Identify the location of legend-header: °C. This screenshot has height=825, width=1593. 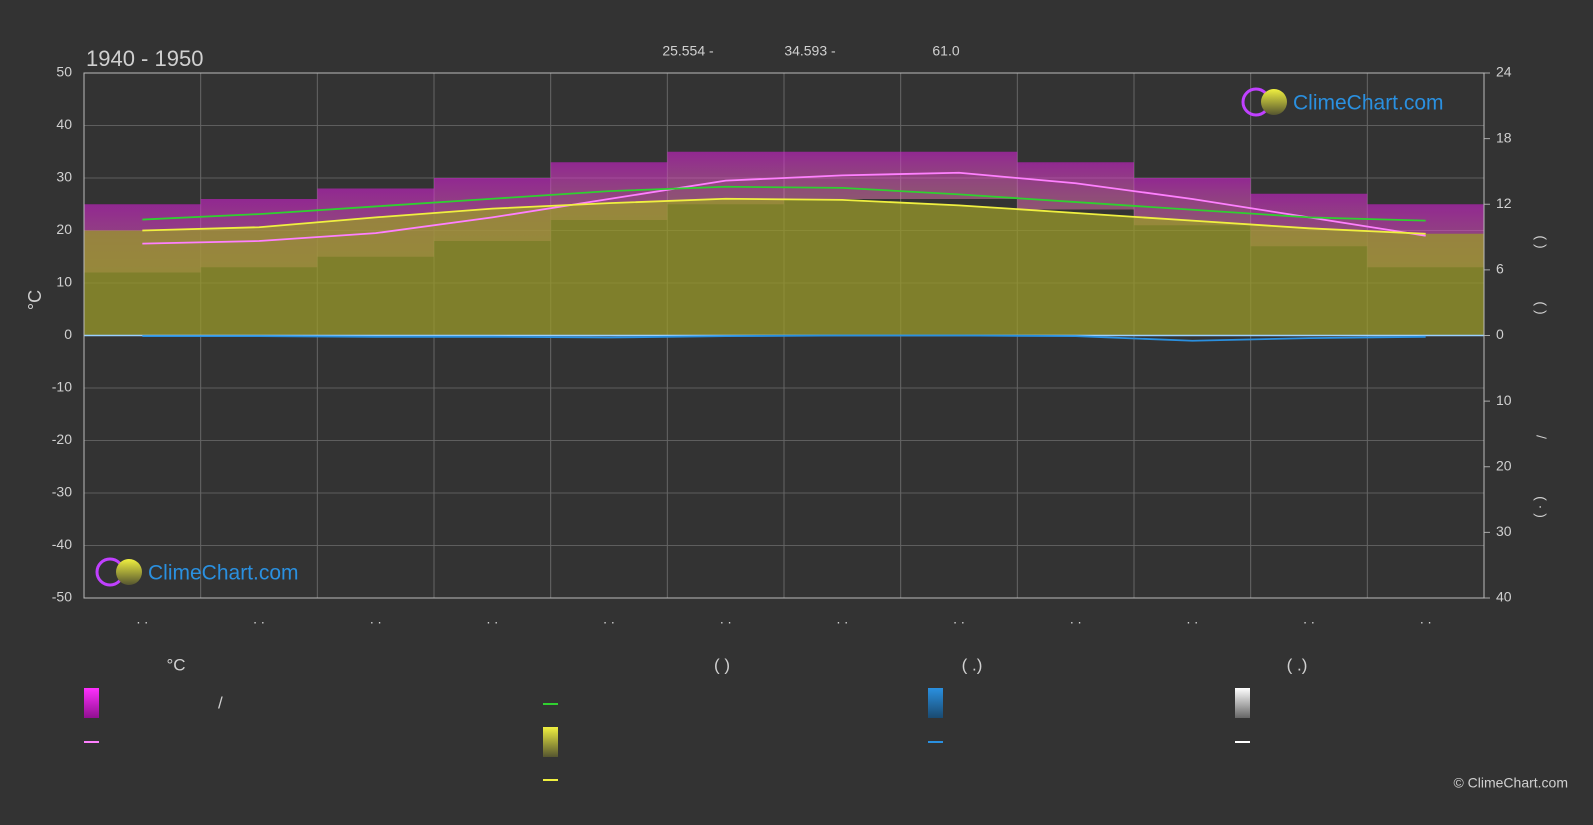
(175, 664).